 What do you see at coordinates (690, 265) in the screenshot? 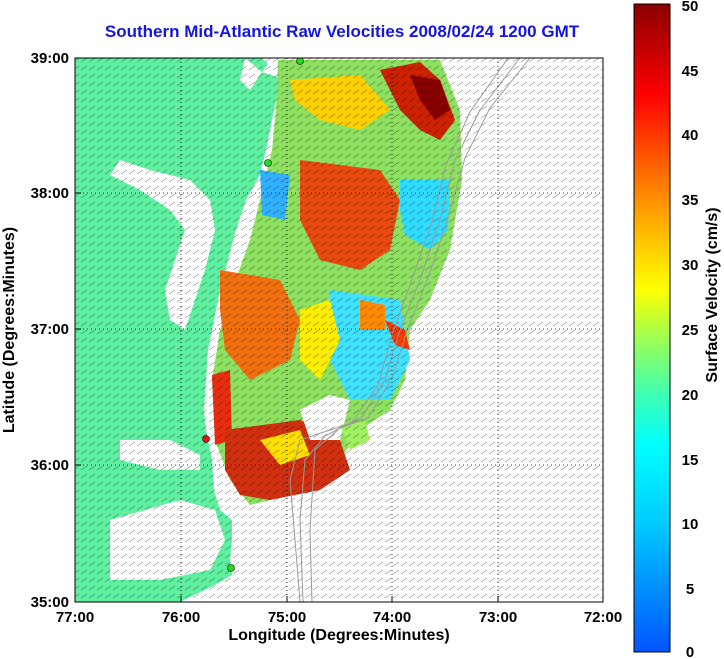
I see `colorbar-tick-label: 30` at bounding box center [690, 265].